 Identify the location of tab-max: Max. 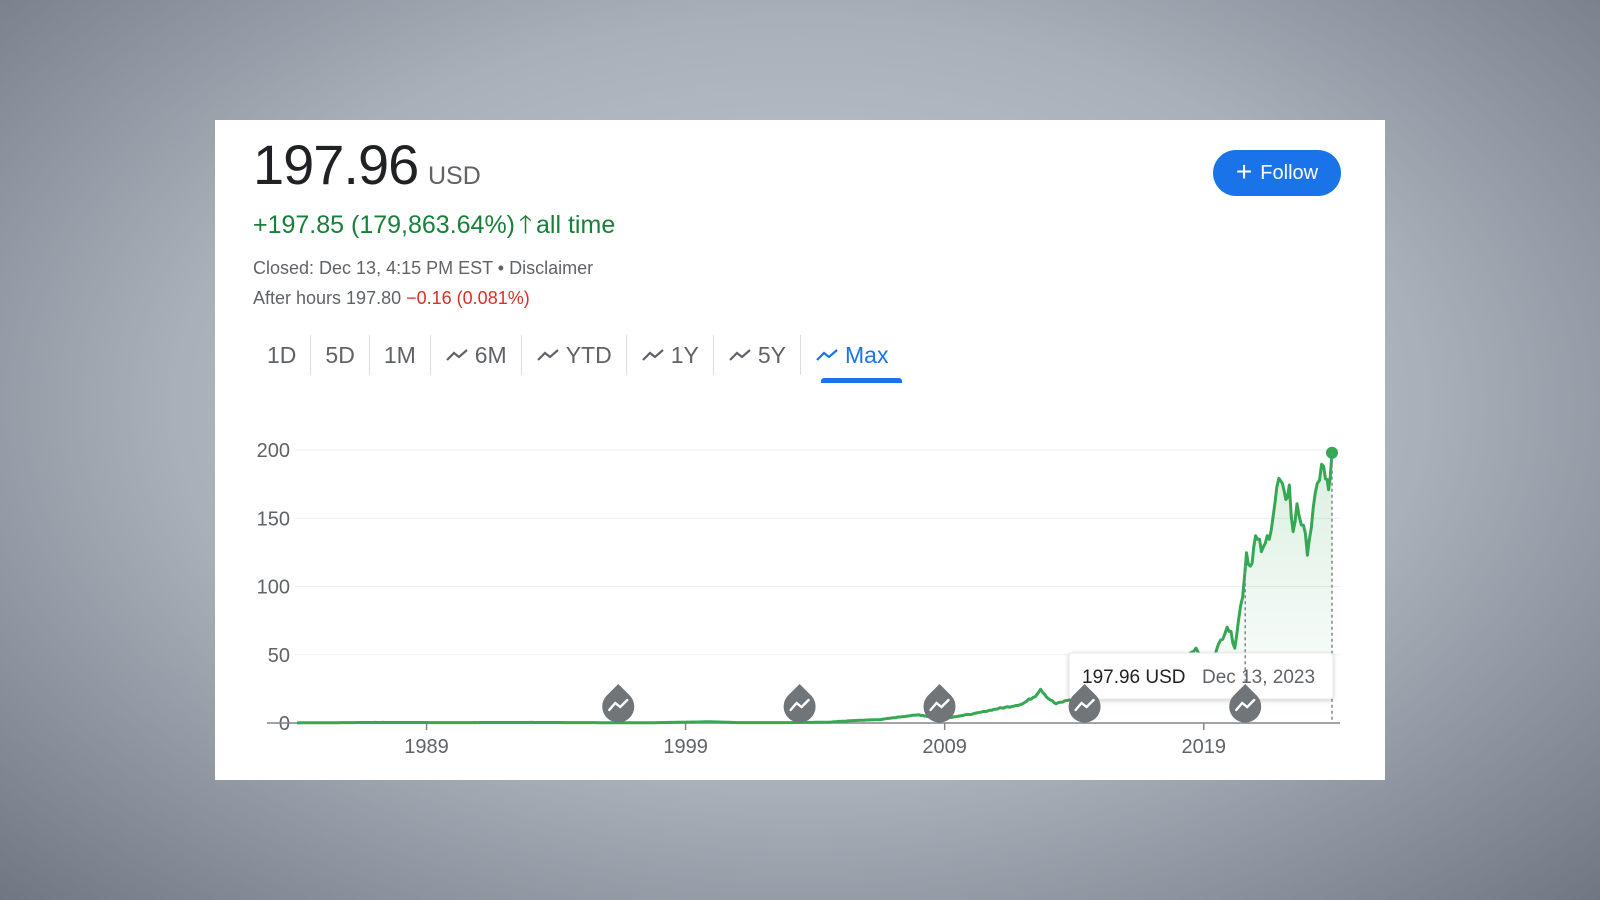
(852, 359).